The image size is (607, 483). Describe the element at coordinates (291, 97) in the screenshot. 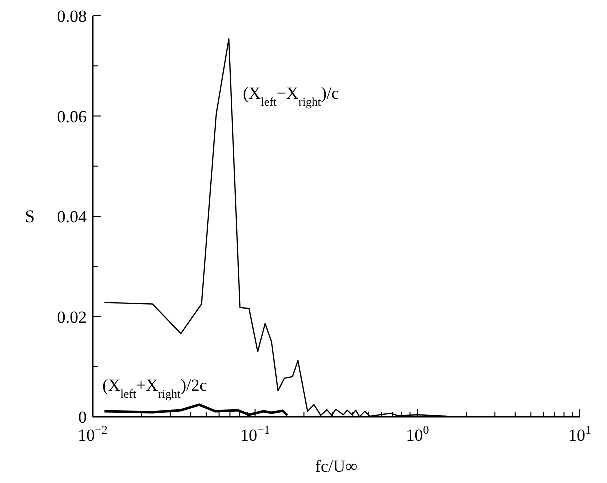

I see `series-label: (X$_{left}$−X$_{right}$)/c` at that location.